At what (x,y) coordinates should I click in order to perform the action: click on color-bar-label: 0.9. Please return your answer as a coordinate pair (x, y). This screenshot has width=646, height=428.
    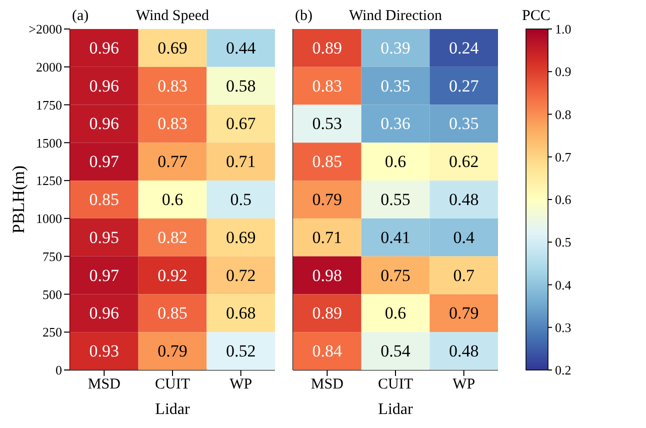
    Looking at the image, I should click on (563, 72).